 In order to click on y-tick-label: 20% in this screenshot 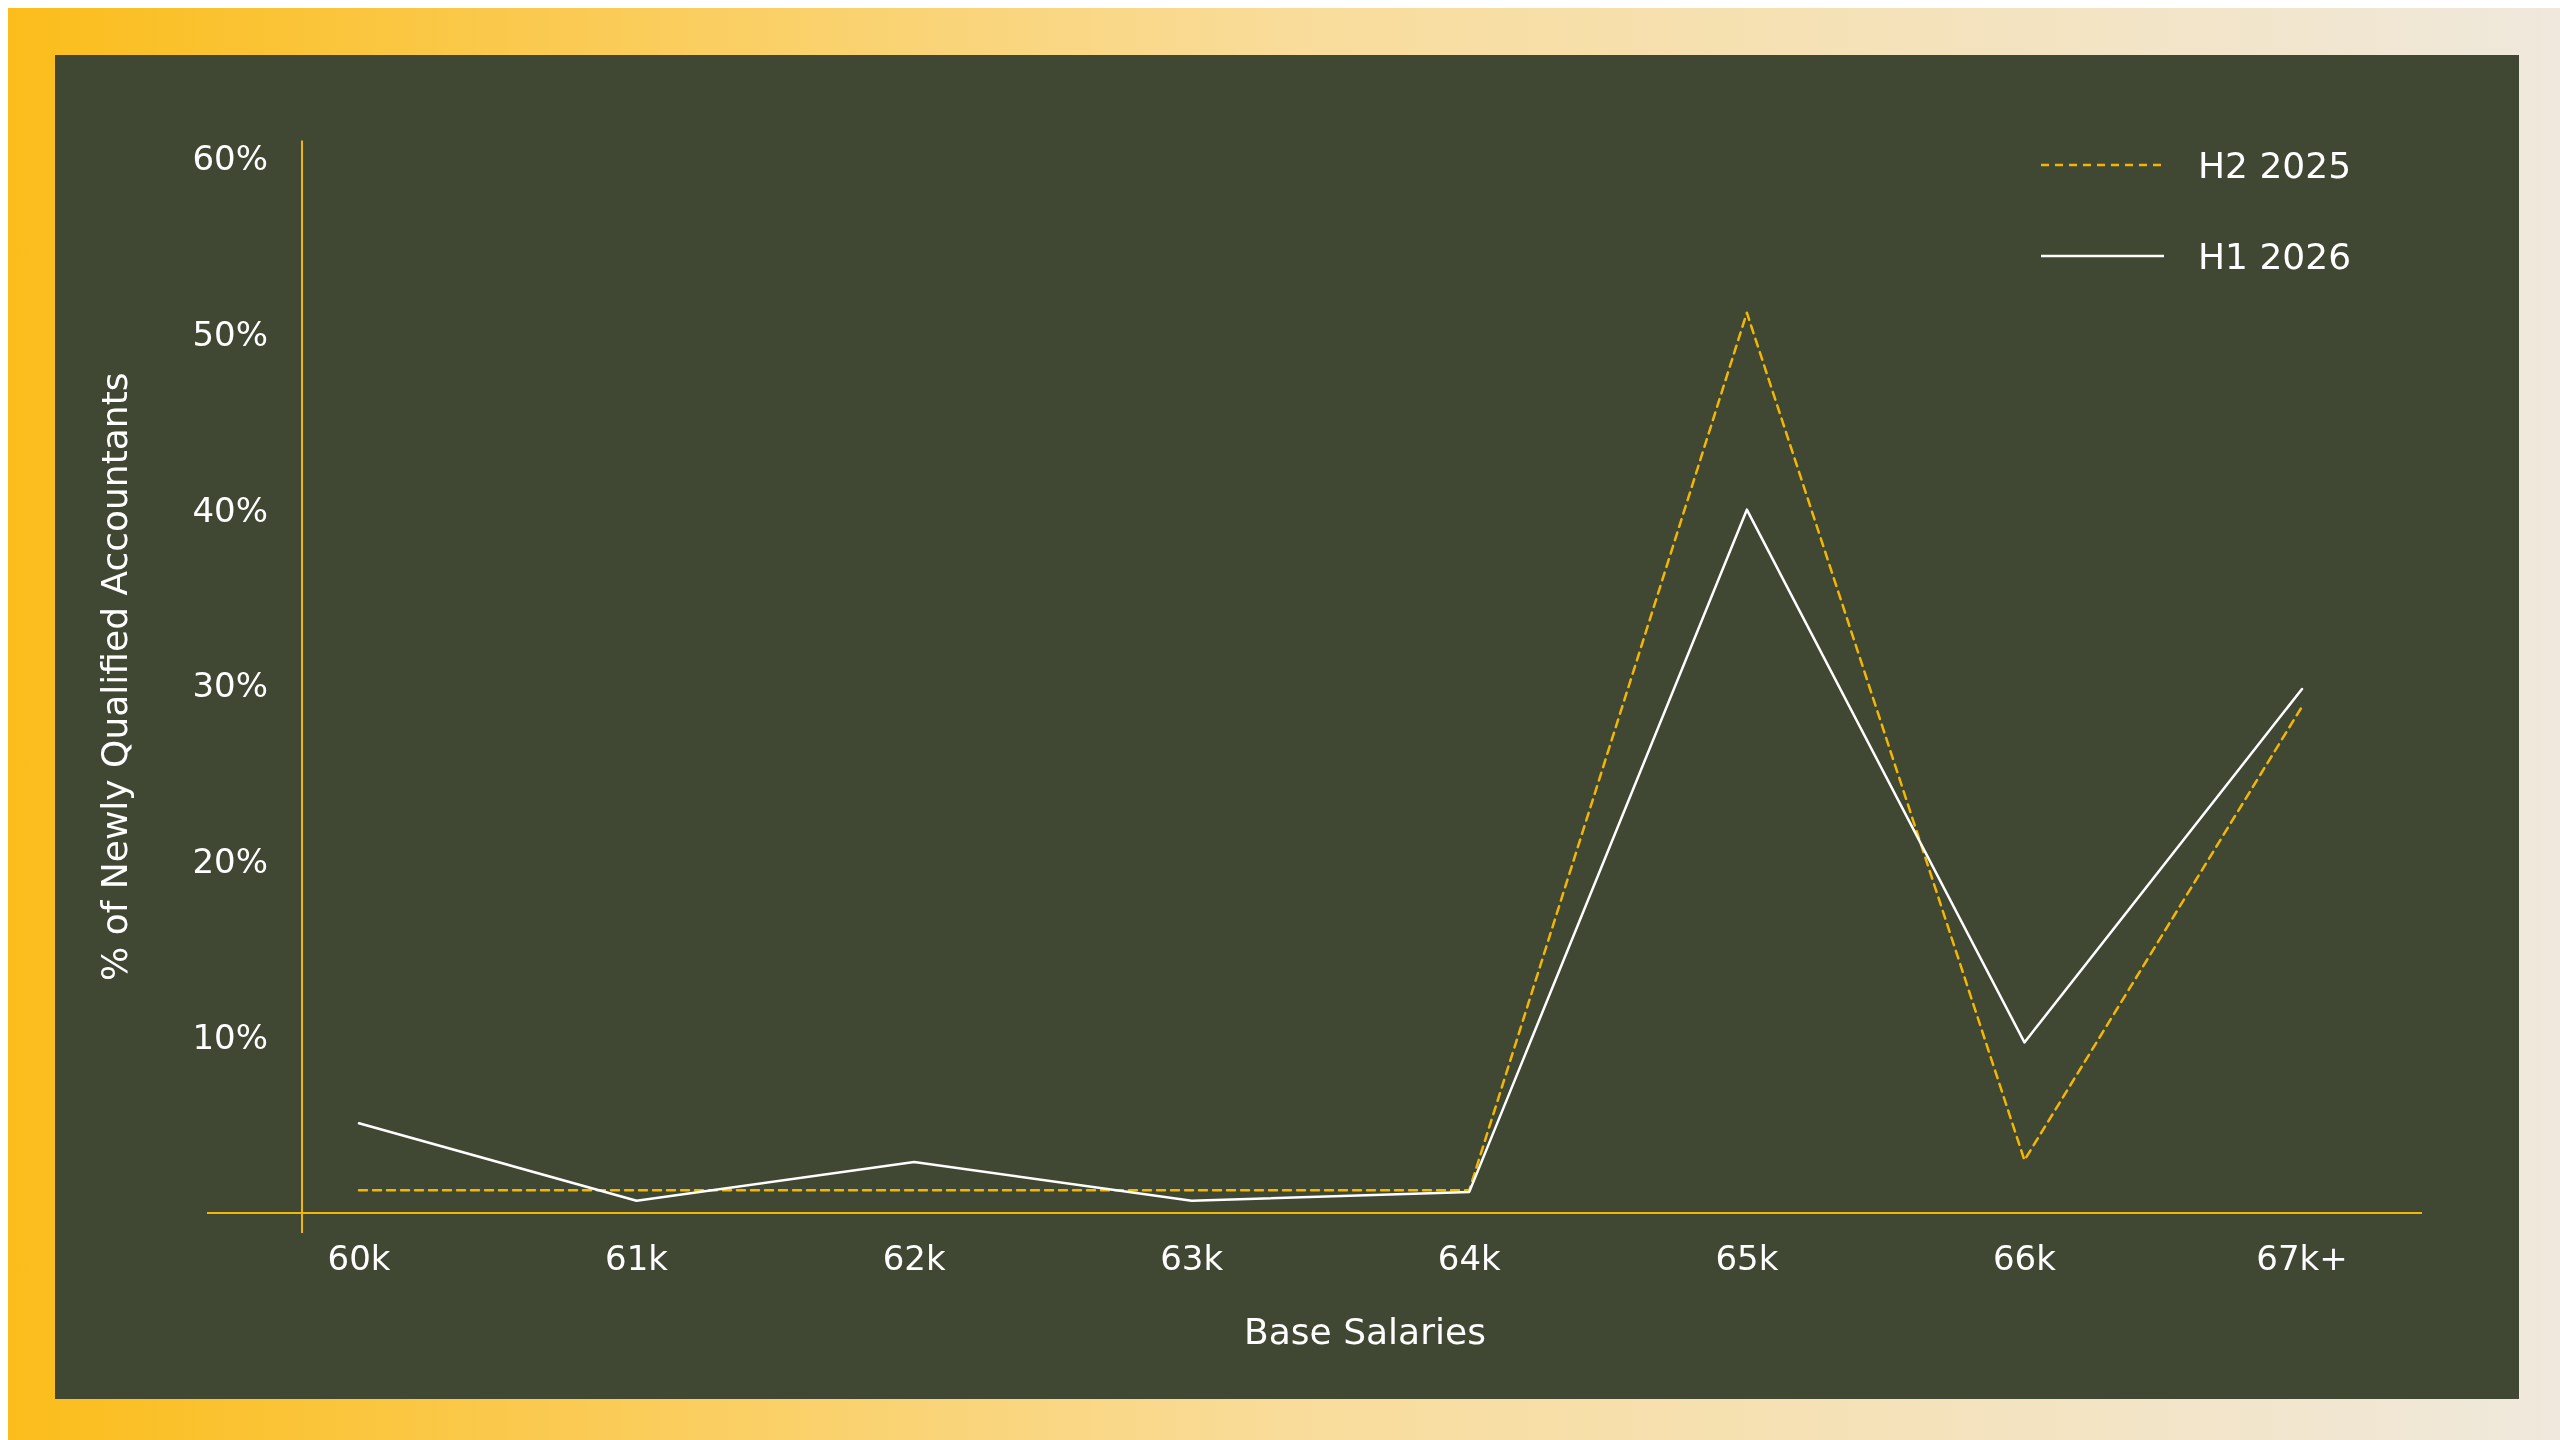, I will do `click(230, 861)`.